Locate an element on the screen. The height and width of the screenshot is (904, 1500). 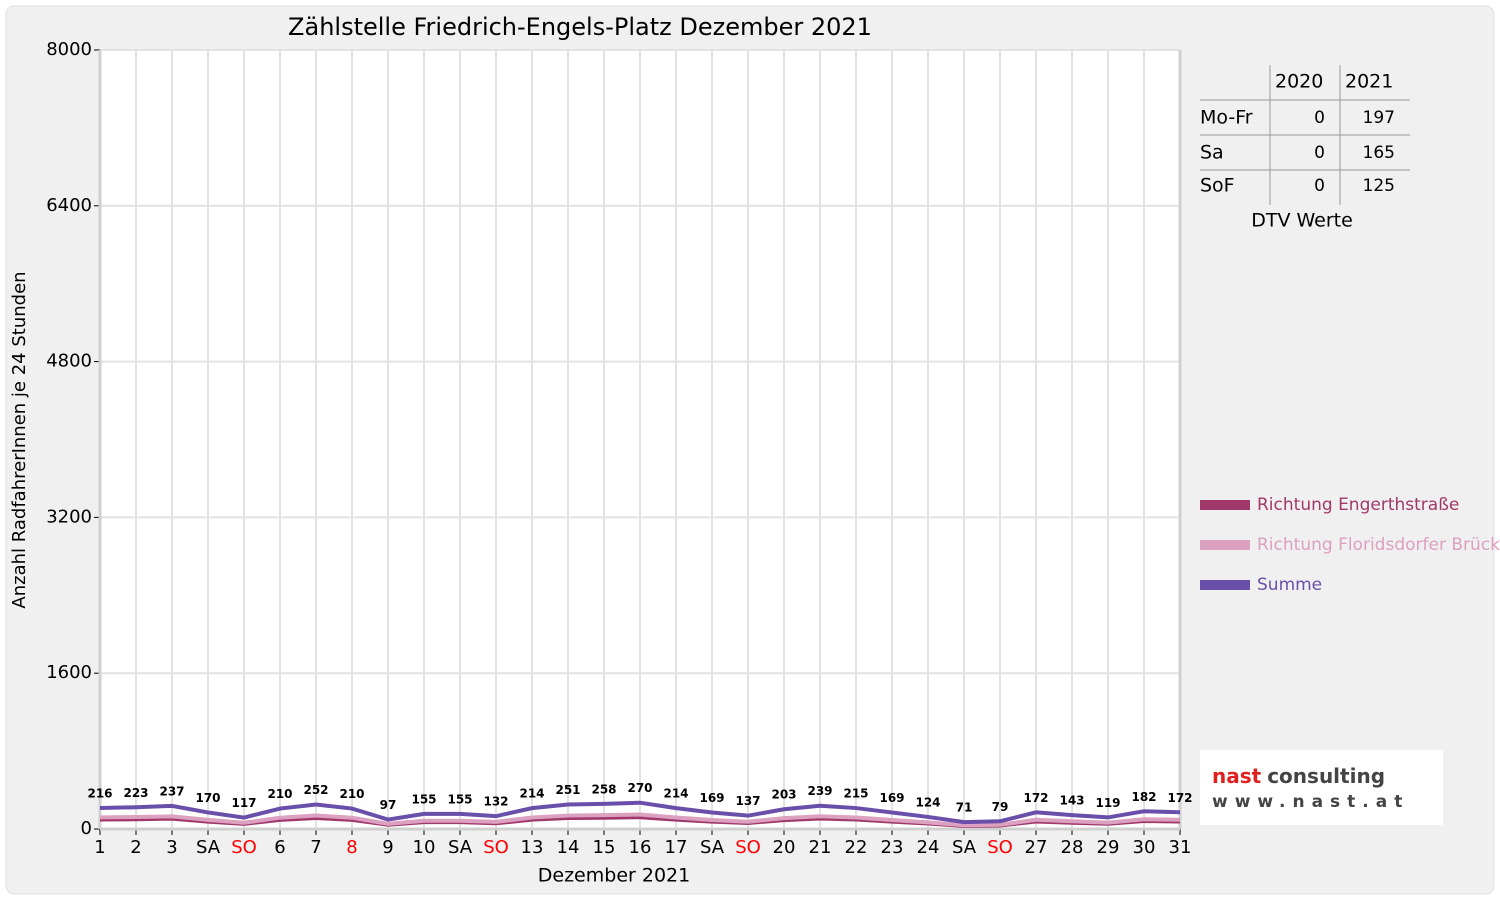
y-tick-label: 6400 is located at coordinates (69, 205).